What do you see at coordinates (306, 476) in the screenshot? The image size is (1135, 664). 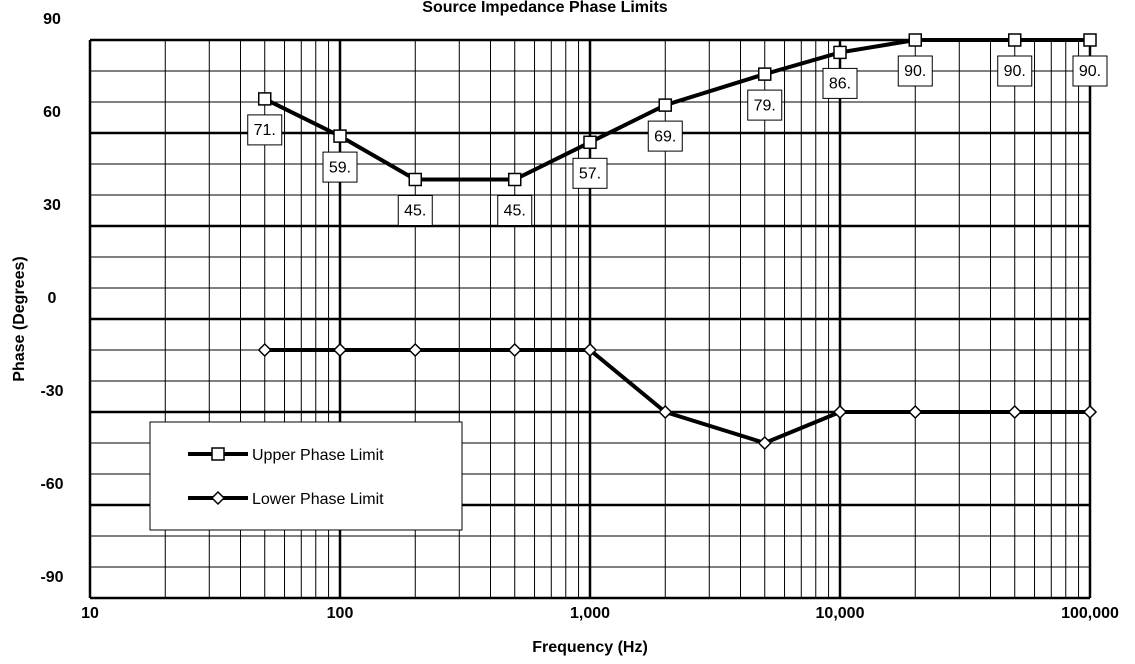 I see `legend-box` at bounding box center [306, 476].